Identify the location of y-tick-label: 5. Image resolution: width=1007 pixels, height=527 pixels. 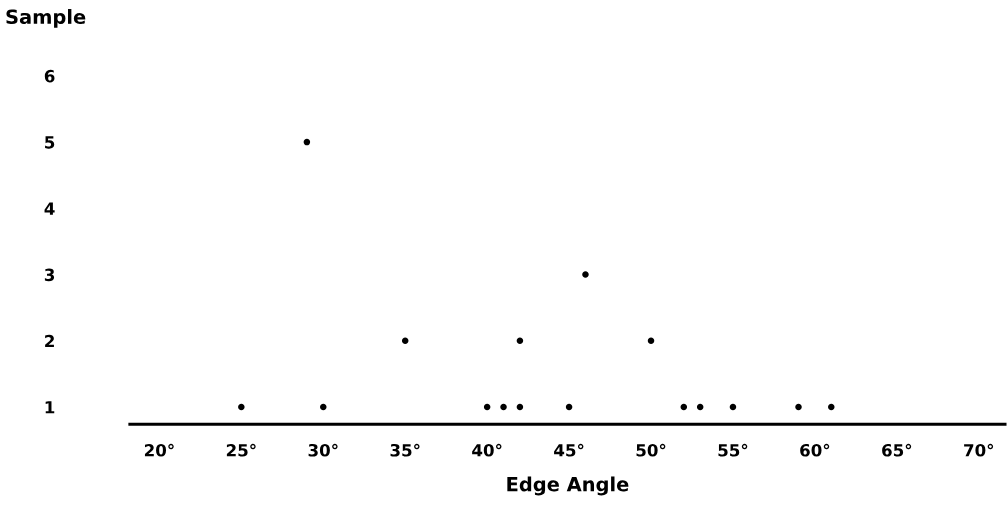
(50, 142).